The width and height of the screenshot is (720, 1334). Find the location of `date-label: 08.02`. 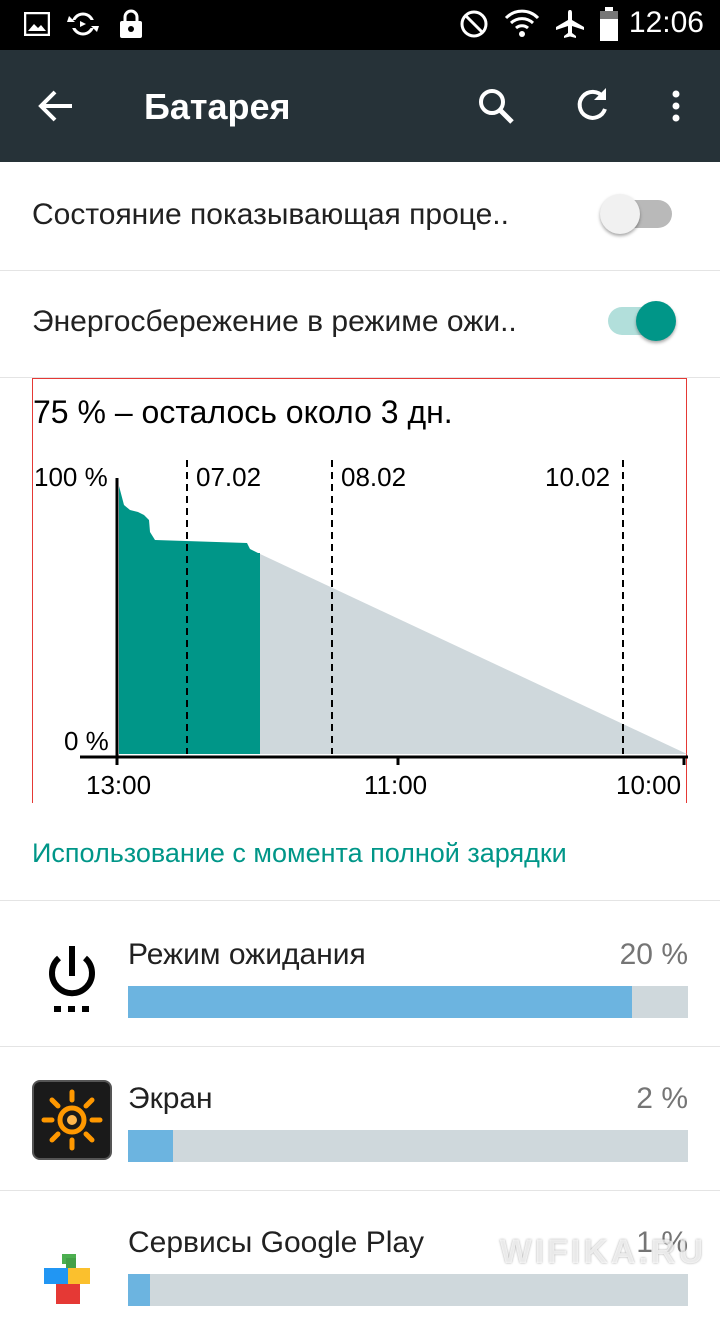

date-label: 08.02 is located at coordinates (373, 477).